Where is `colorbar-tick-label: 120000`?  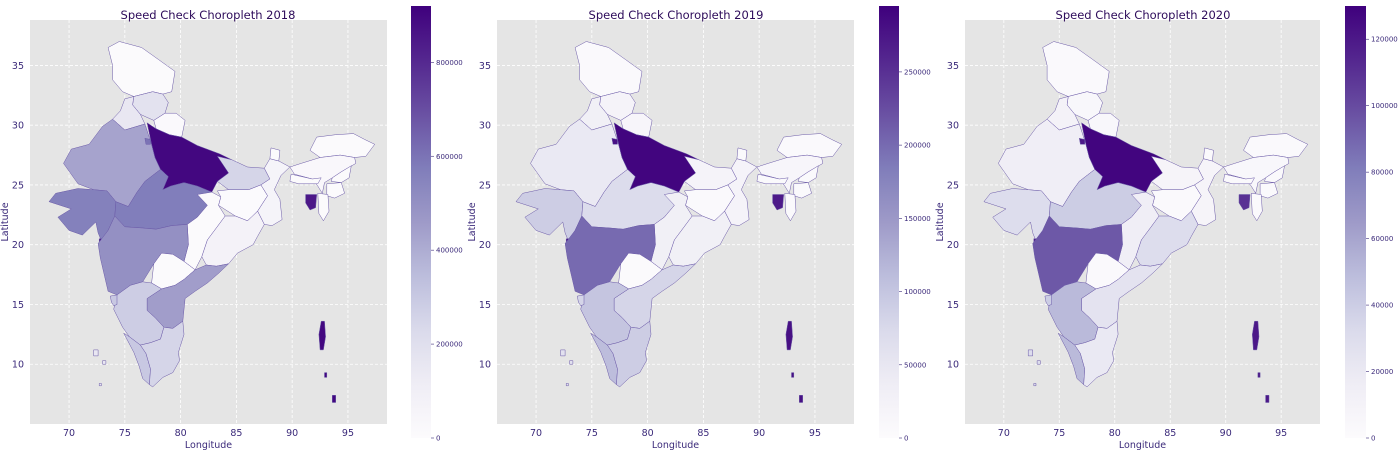
colorbar-tick-label: 120000 is located at coordinates (1384, 40).